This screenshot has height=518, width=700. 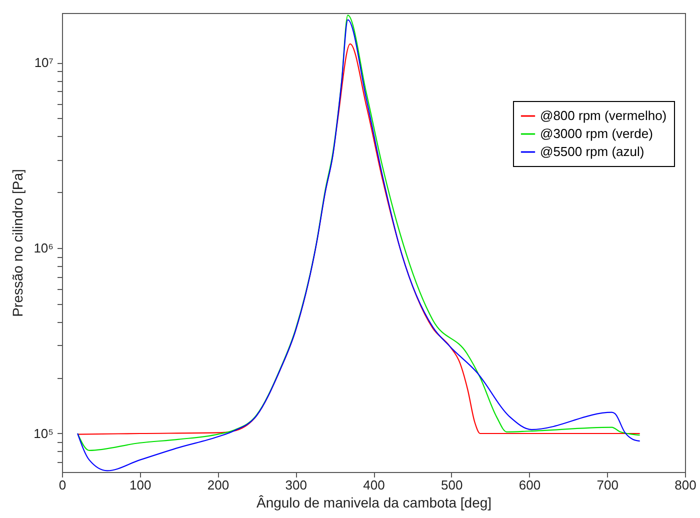 I want to click on y-axis-title: Pressão no cilindro [Pa], so click(x=18, y=243).